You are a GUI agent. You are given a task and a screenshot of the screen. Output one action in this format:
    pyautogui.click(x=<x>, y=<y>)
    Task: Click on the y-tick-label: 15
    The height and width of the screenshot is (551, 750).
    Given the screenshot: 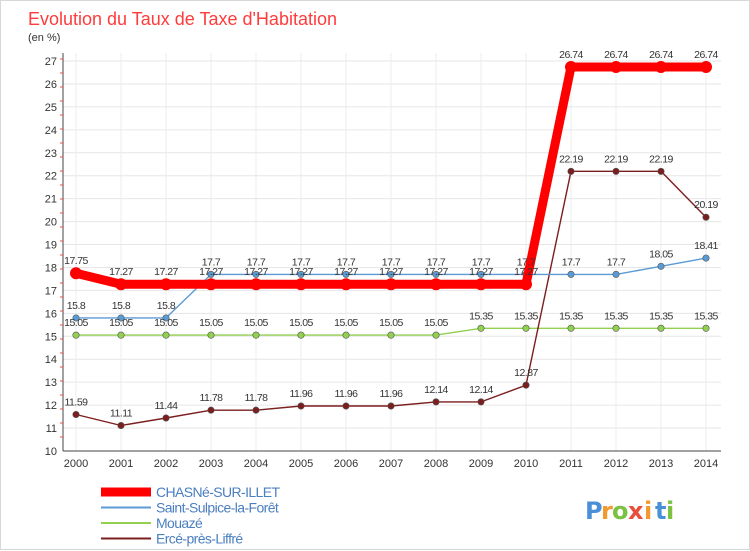 What is the action you would take?
    pyautogui.click(x=51, y=337)
    